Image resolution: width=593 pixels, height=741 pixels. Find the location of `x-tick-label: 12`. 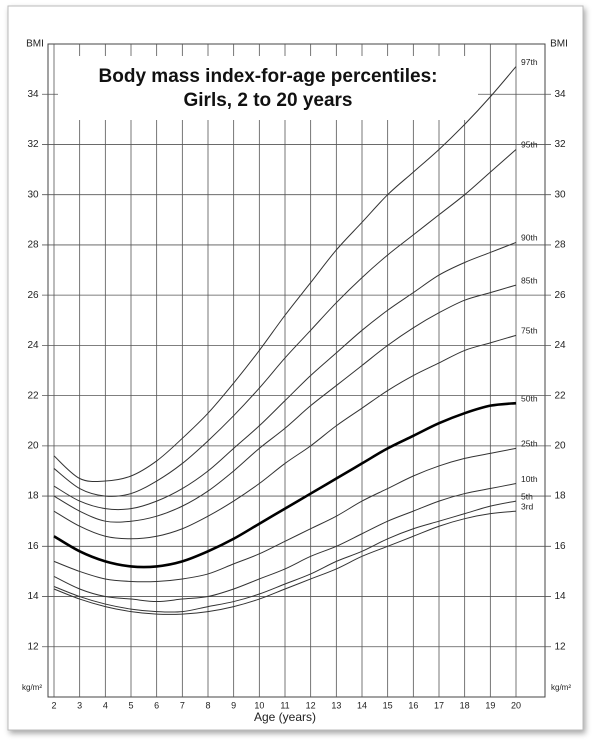

x-tick-label: 12 is located at coordinates (311, 705).